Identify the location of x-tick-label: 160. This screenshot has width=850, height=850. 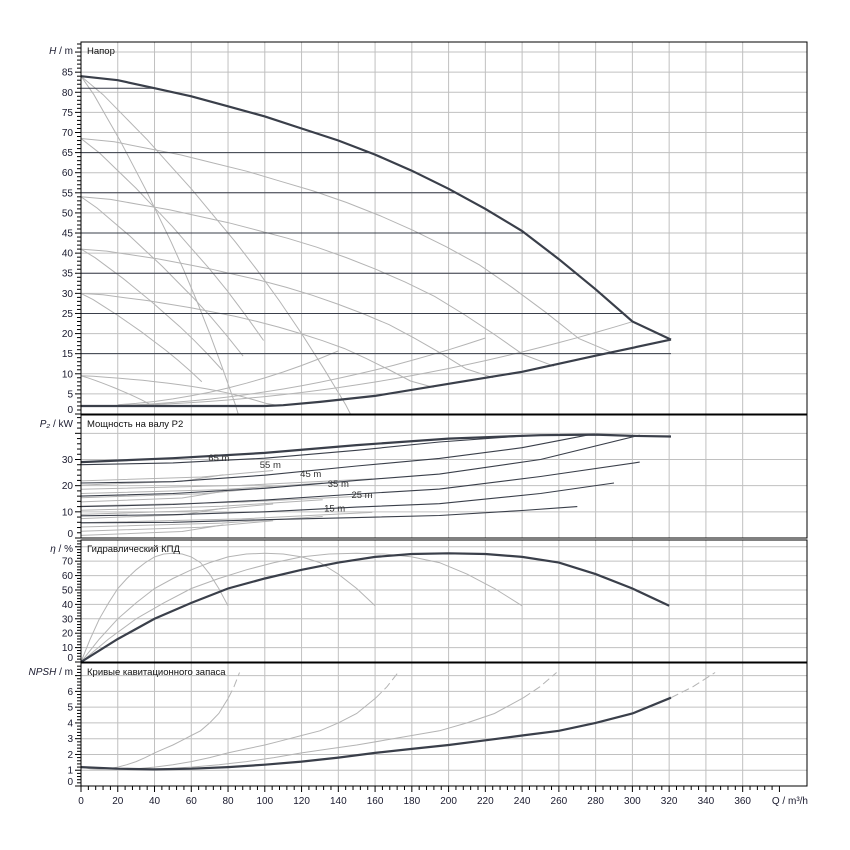
(375, 801).